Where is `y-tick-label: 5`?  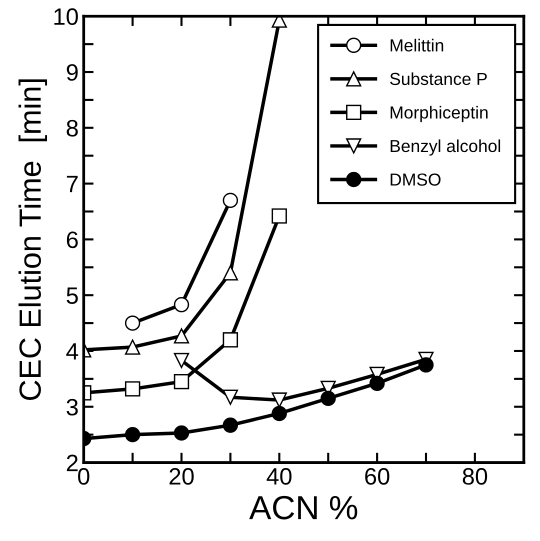
y-tick-label: 5 is located at coordinates (72, 295).